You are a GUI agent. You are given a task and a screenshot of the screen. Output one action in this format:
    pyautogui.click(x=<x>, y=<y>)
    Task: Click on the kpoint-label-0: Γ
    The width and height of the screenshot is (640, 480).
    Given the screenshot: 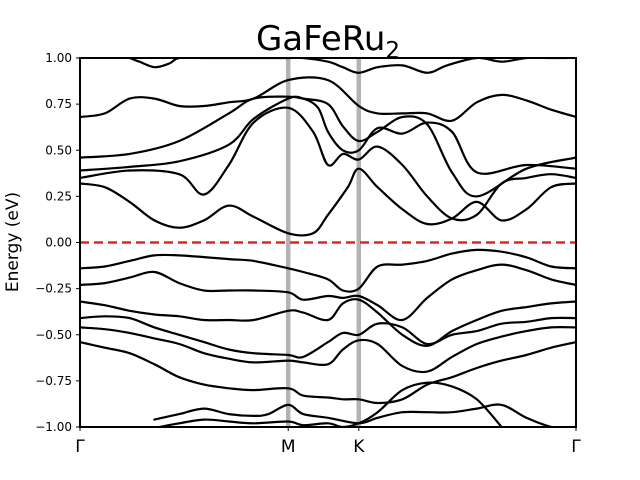 What is the action you would take?
    pyautogui.click(x=80, y=447)
    